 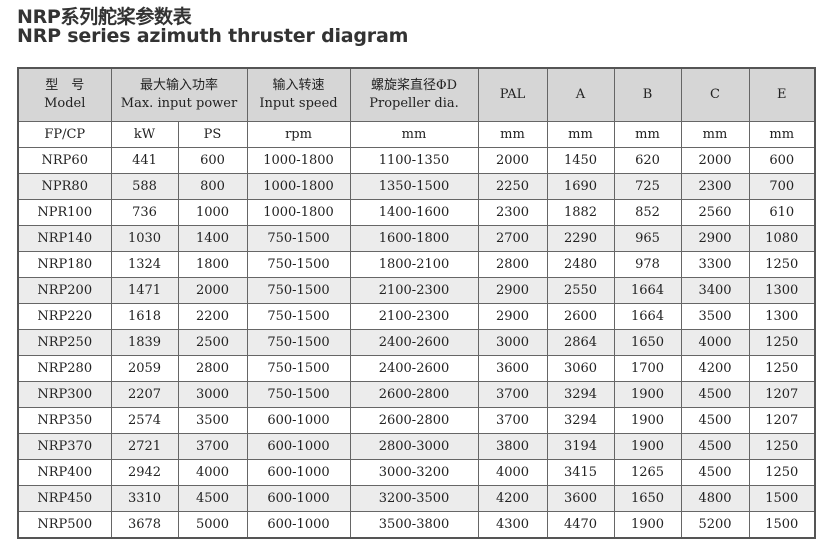 I want to click on cell-a: 3060, so click(x=580, y=368).